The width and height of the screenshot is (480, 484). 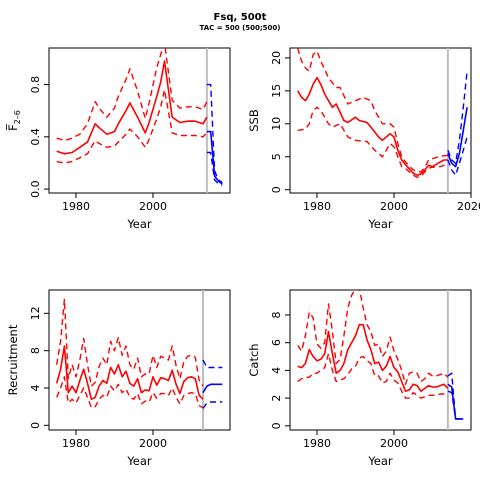 What do you see at coordinates (276, 342) in the screenshot?
I see `y-tick-label: 6` at bounding box center [276, 342].